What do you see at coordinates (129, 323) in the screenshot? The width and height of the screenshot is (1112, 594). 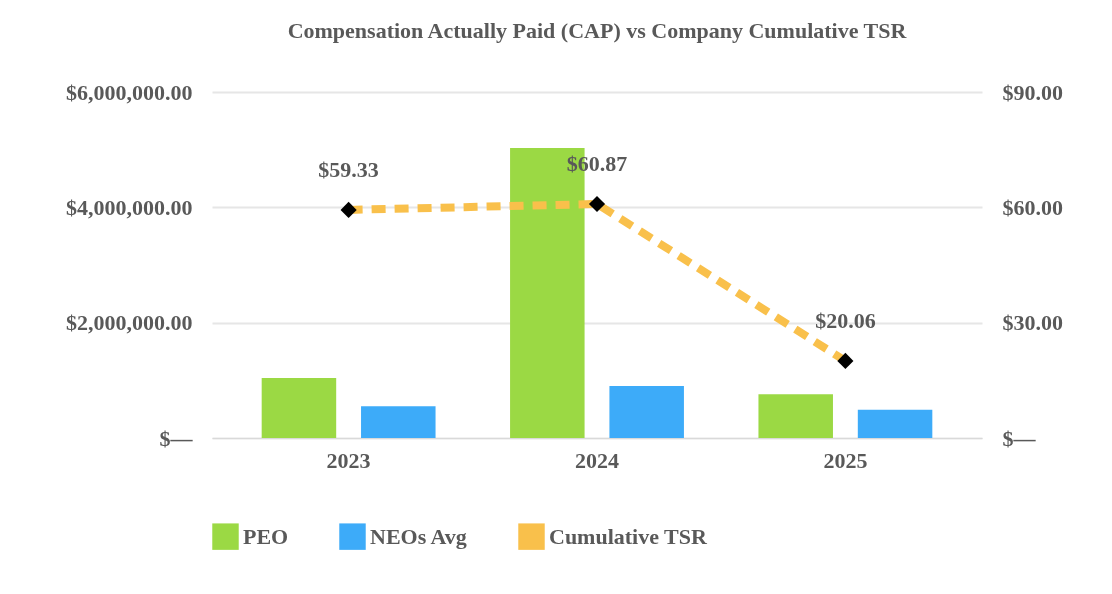 I see `y-tick-label: $2,000,000.00` at bounding box center [129, 323].